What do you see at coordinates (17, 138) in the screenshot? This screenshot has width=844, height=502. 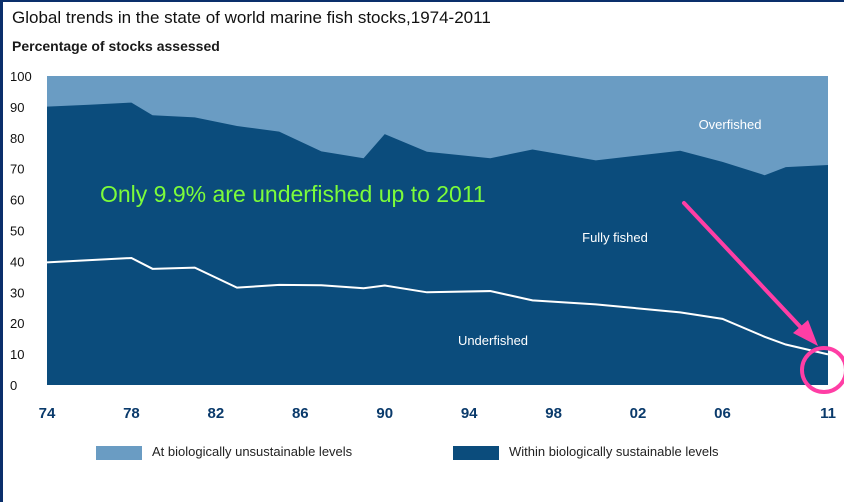 I see `y-tick-label: 80` at bounding box center [17, 138].